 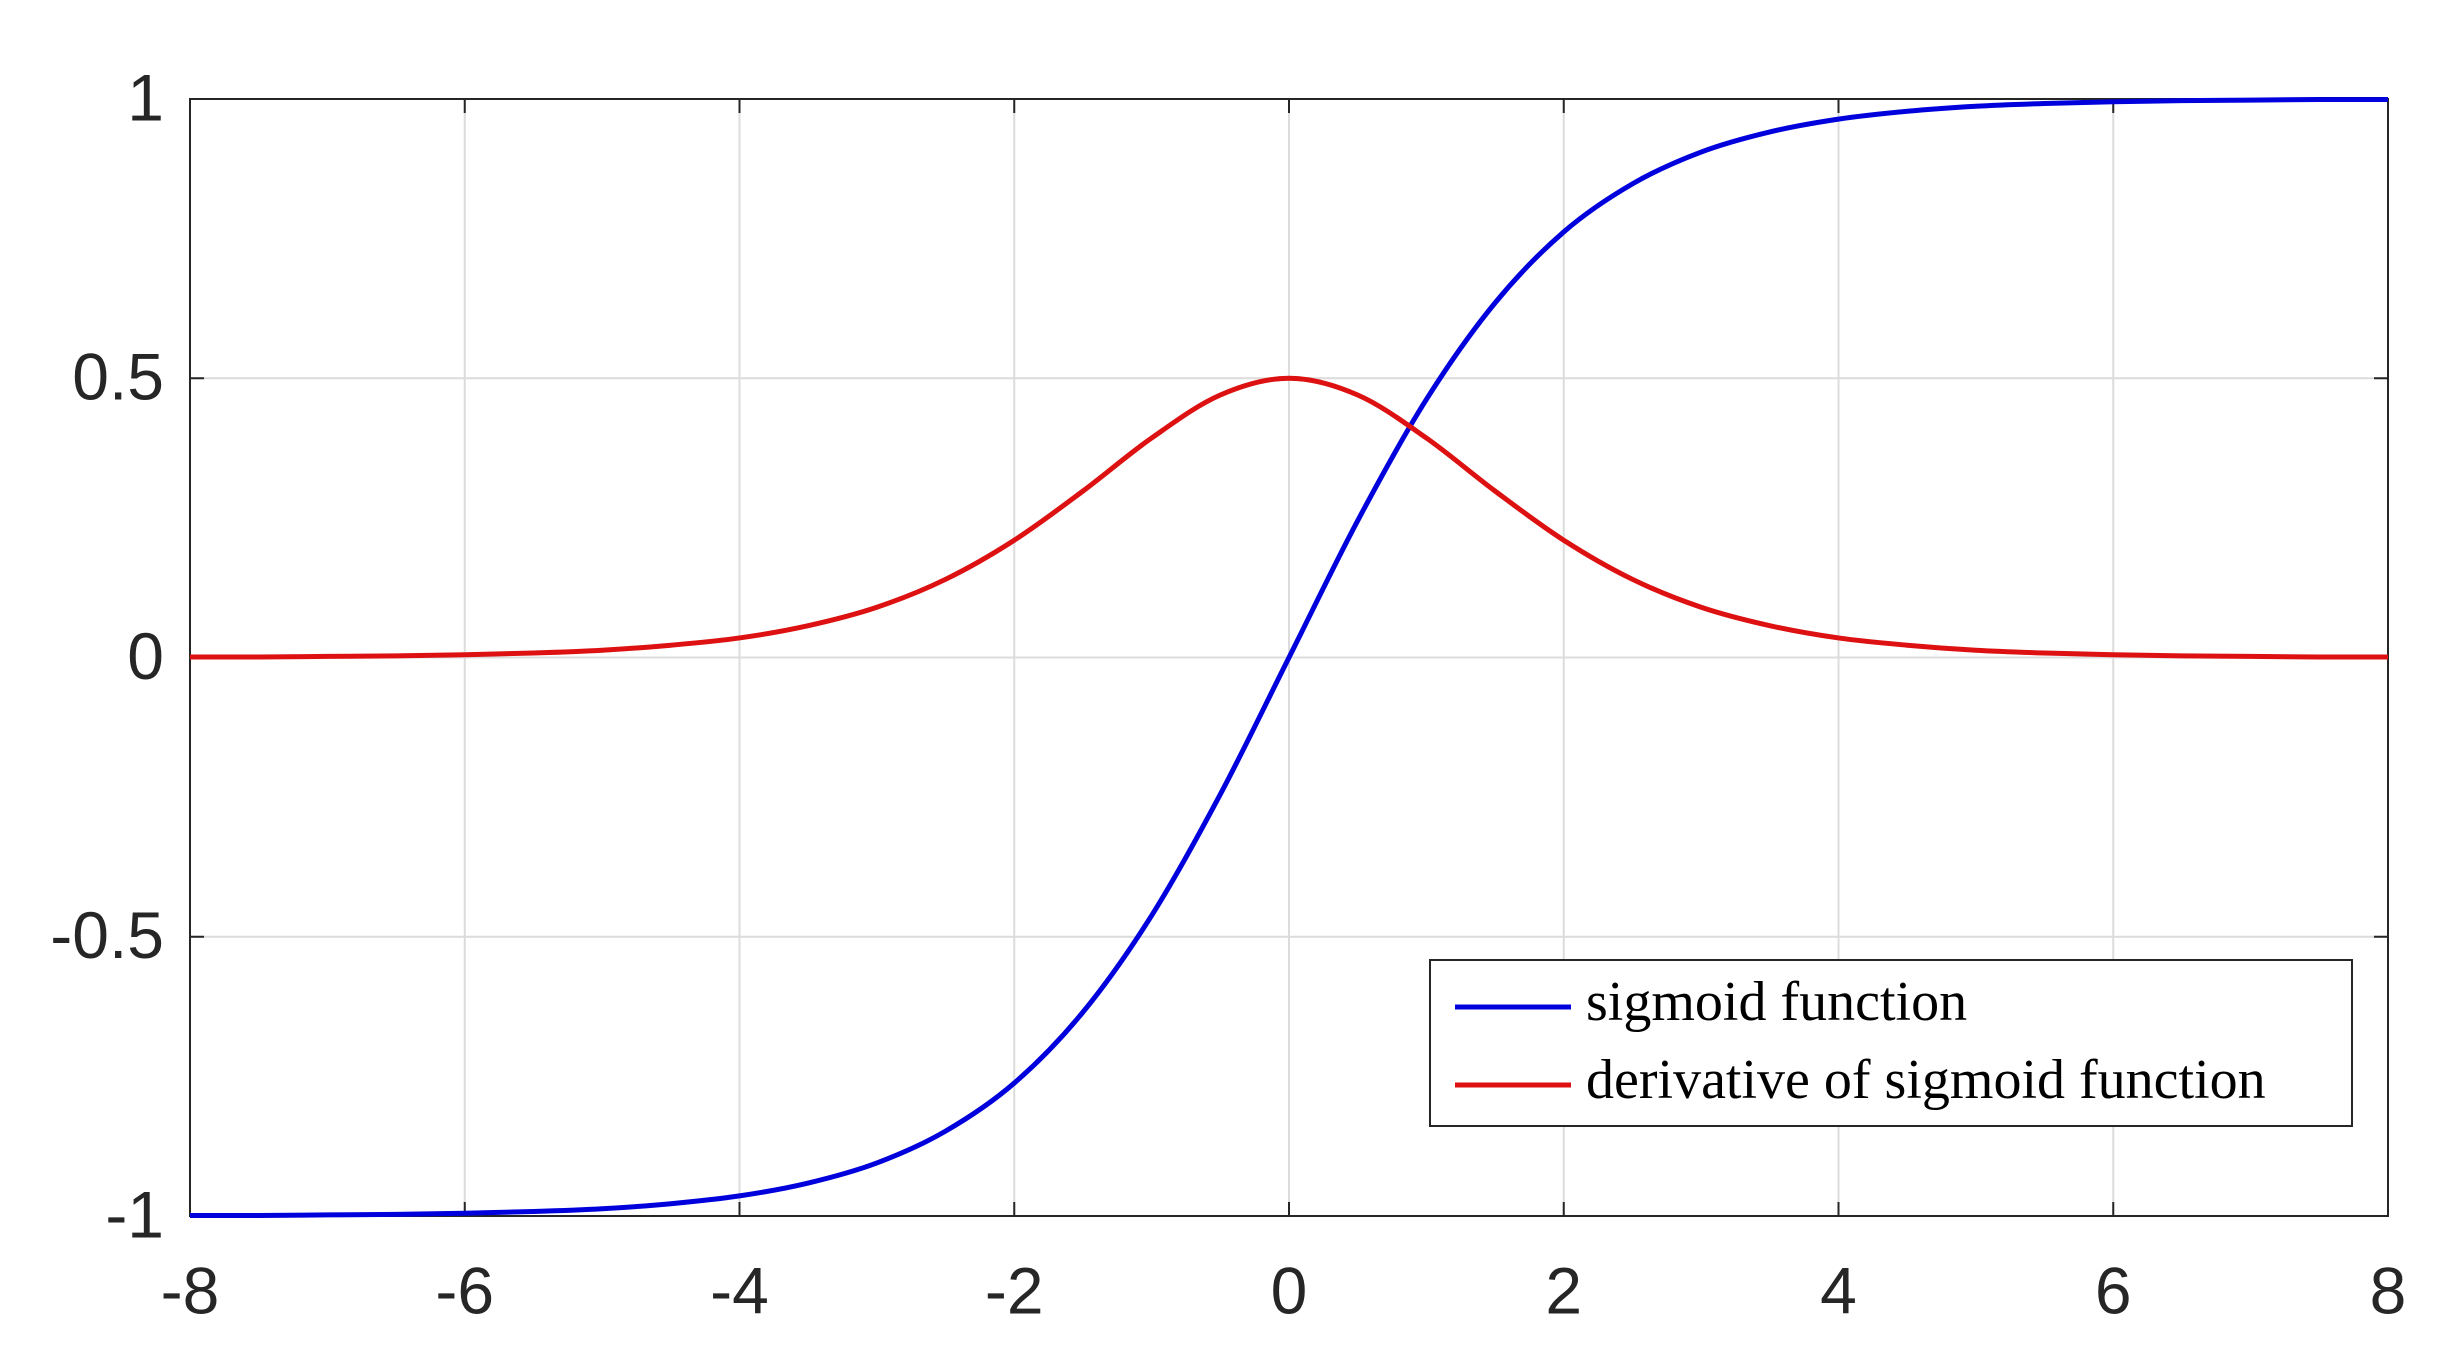 I want to click on y-tick-label: 0.5, so click(x=118, y=377).